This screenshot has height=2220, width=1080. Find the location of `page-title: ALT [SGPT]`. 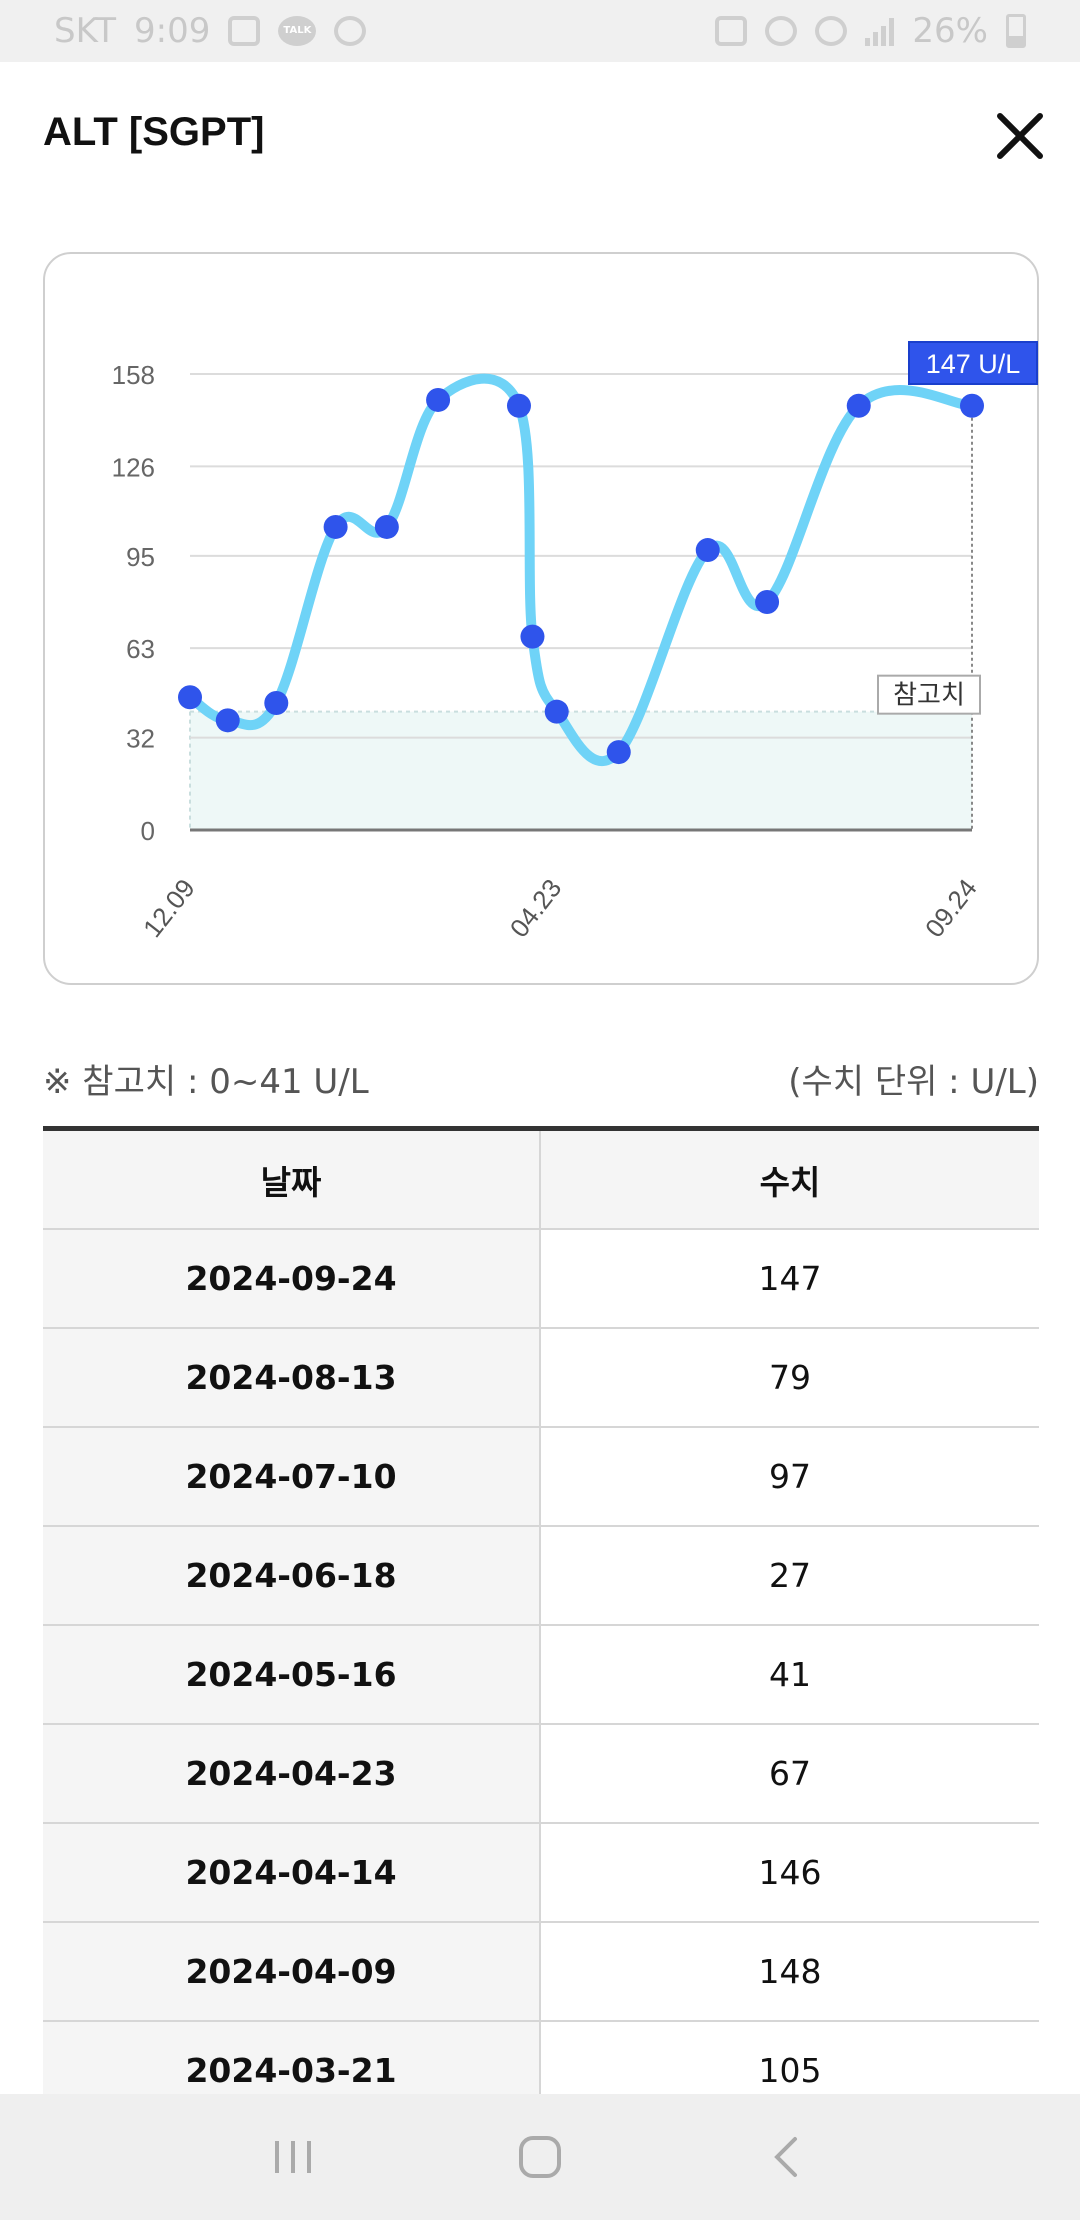

page-title: ALT [SGPT] is located at coordinates (154, 132).